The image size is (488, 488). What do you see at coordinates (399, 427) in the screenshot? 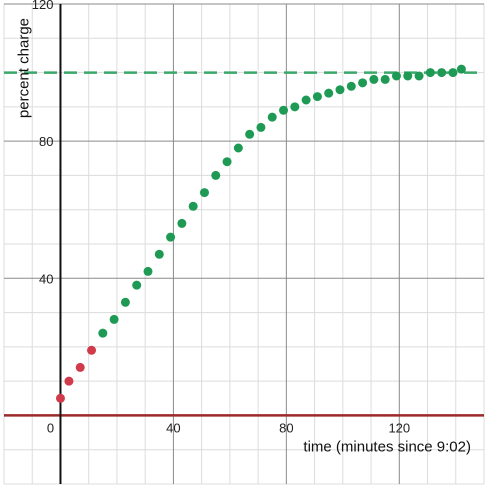
I see `x-tick-label: 120` at bounding box center [399, 427].